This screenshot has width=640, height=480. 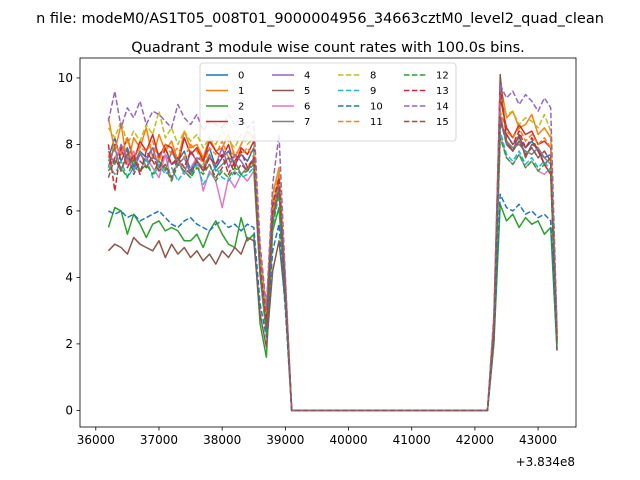 I want to click on legend-label: 14, so click(x=442, y=107).